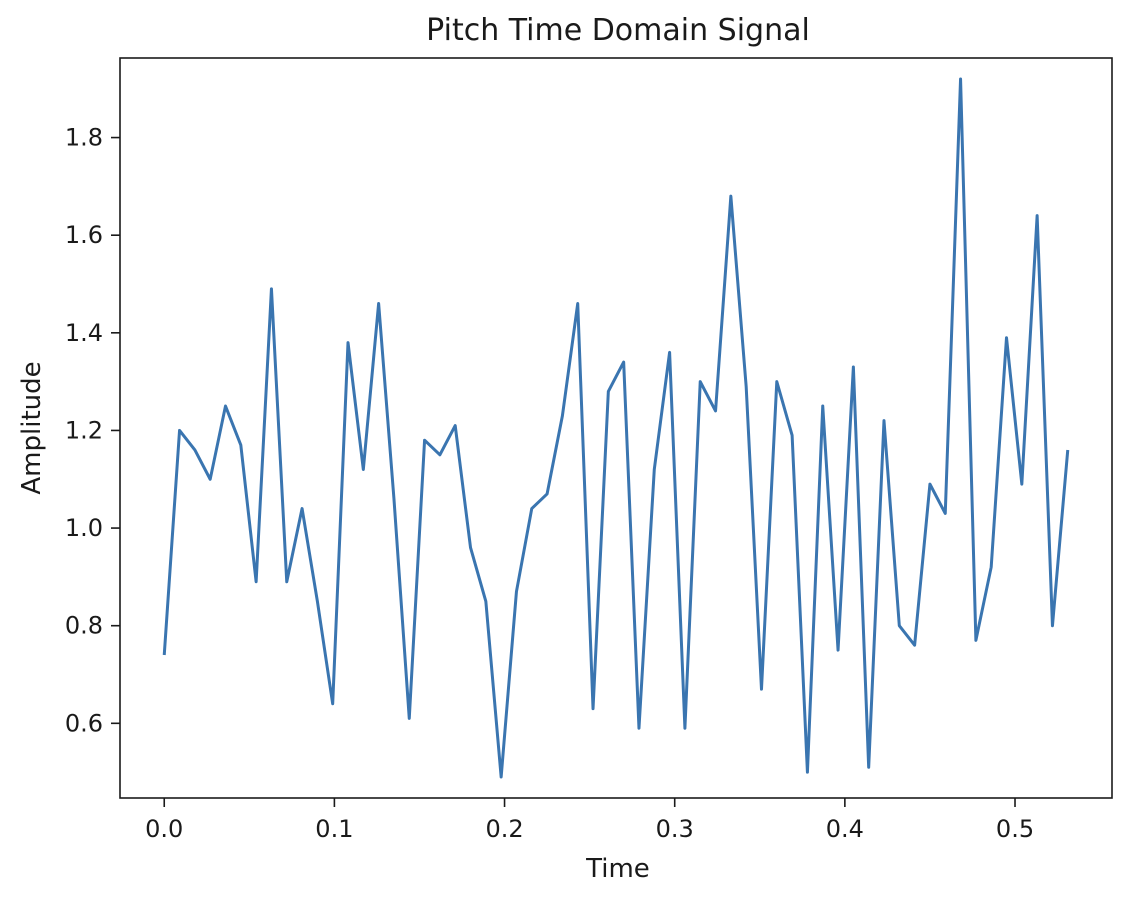 Image resolution: width=1146 pixels, height=897 pixels. I want to click on y-tick-label: 1.6, so click(84, 235).